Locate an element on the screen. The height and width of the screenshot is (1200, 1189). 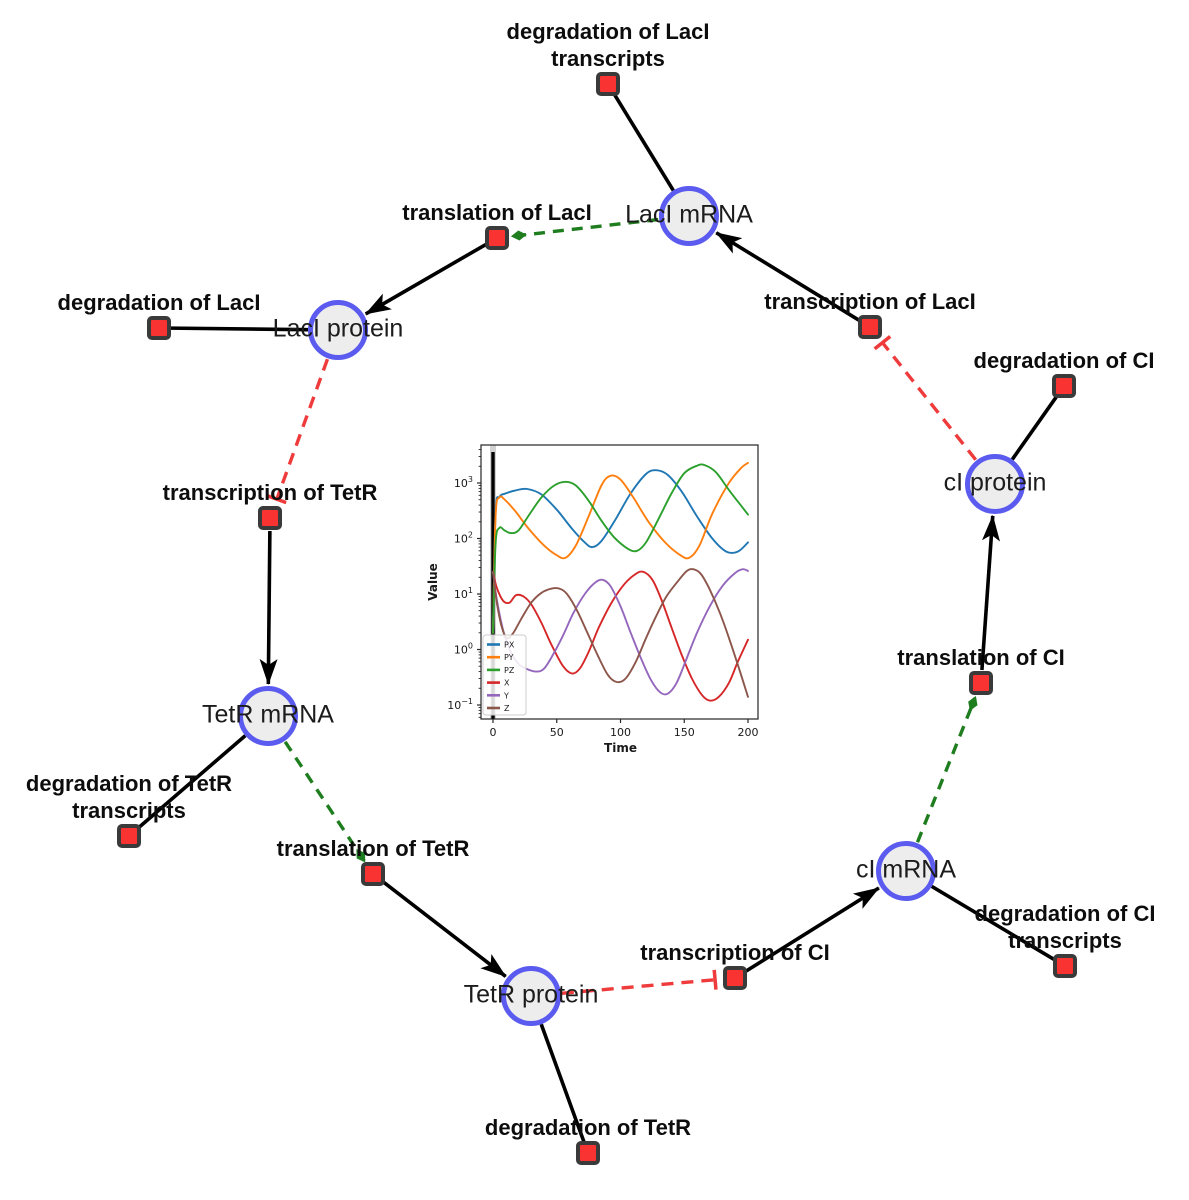
edge-consumption-lacI_protein-to-deg_lacI is located at coordinates (239, 329).